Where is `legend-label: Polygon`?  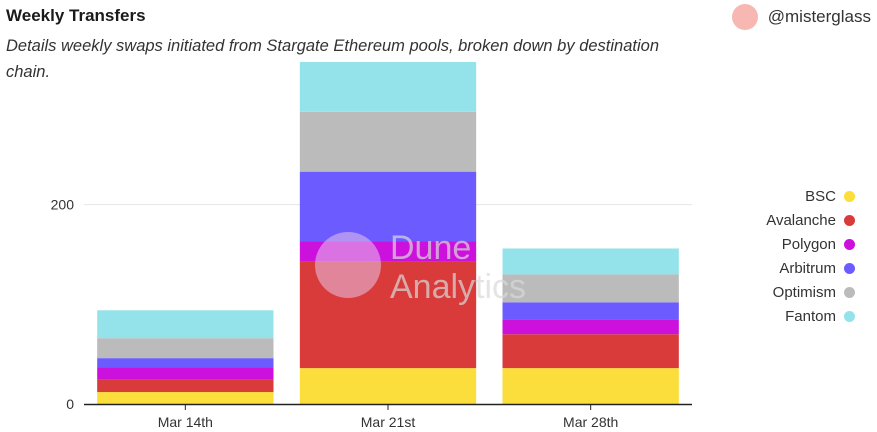 legend-label: Polygon is located at coordinates (808, 244).